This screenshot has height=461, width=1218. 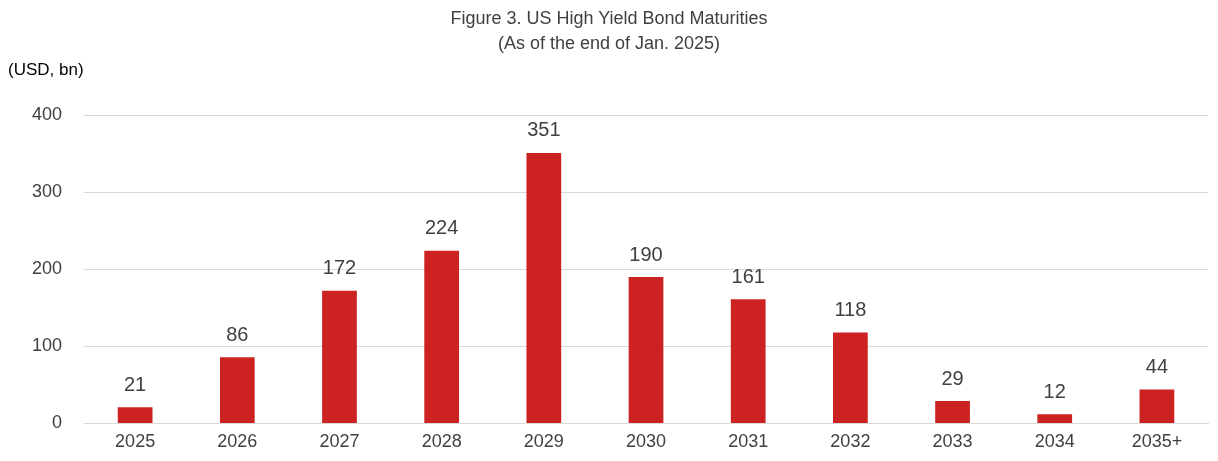 I want to click on x-tick-label: 2031, so click(x=748, y=441).